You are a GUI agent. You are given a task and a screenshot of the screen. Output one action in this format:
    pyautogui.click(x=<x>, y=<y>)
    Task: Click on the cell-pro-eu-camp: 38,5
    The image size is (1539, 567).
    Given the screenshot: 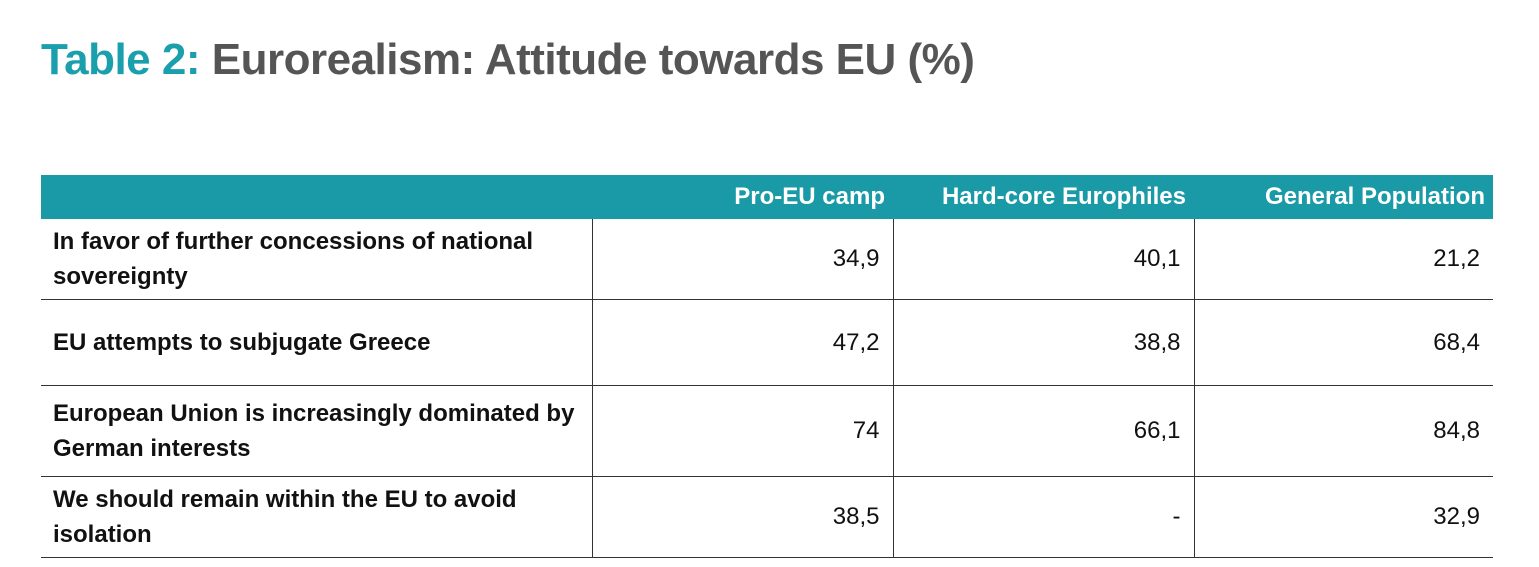 What is the action you would take?
    pyautogui.click(x=742, y=517)
    